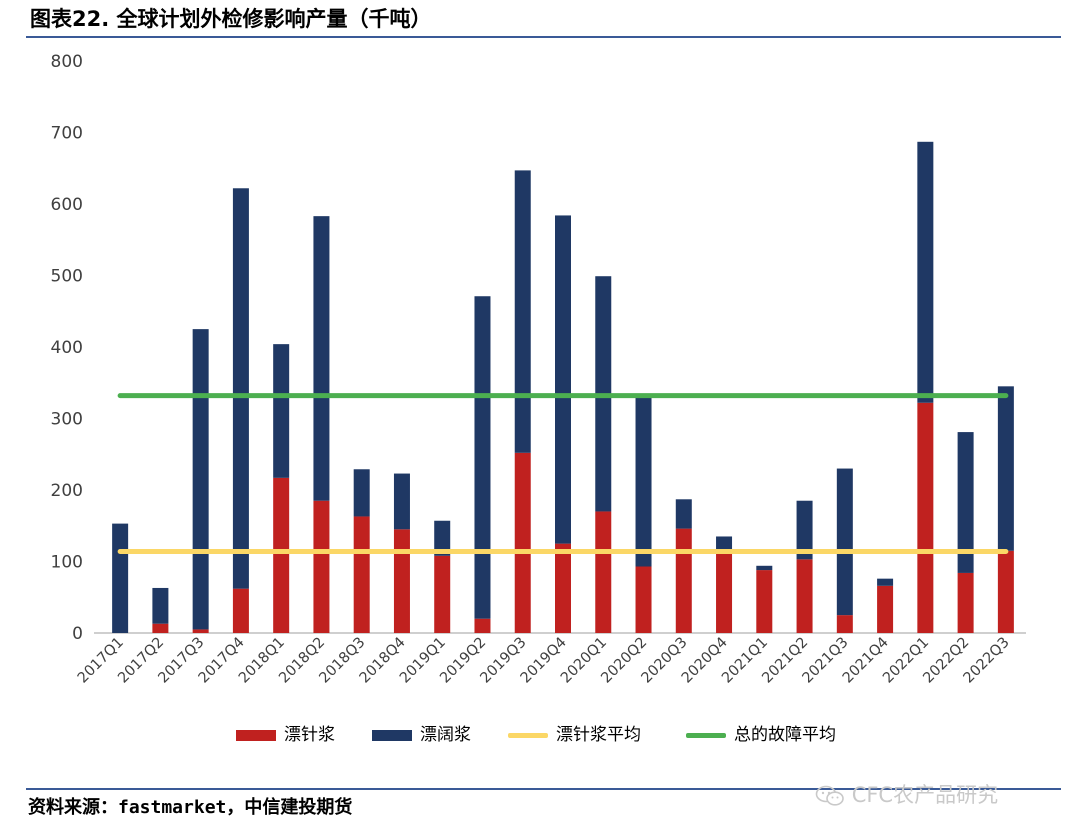 The width and height of the screenshot is (1080, 839). What do you see at coordinates (683, 514) in the screenshot?
I see `bar-broad-2020Q3` at bounding box center [683, 514].